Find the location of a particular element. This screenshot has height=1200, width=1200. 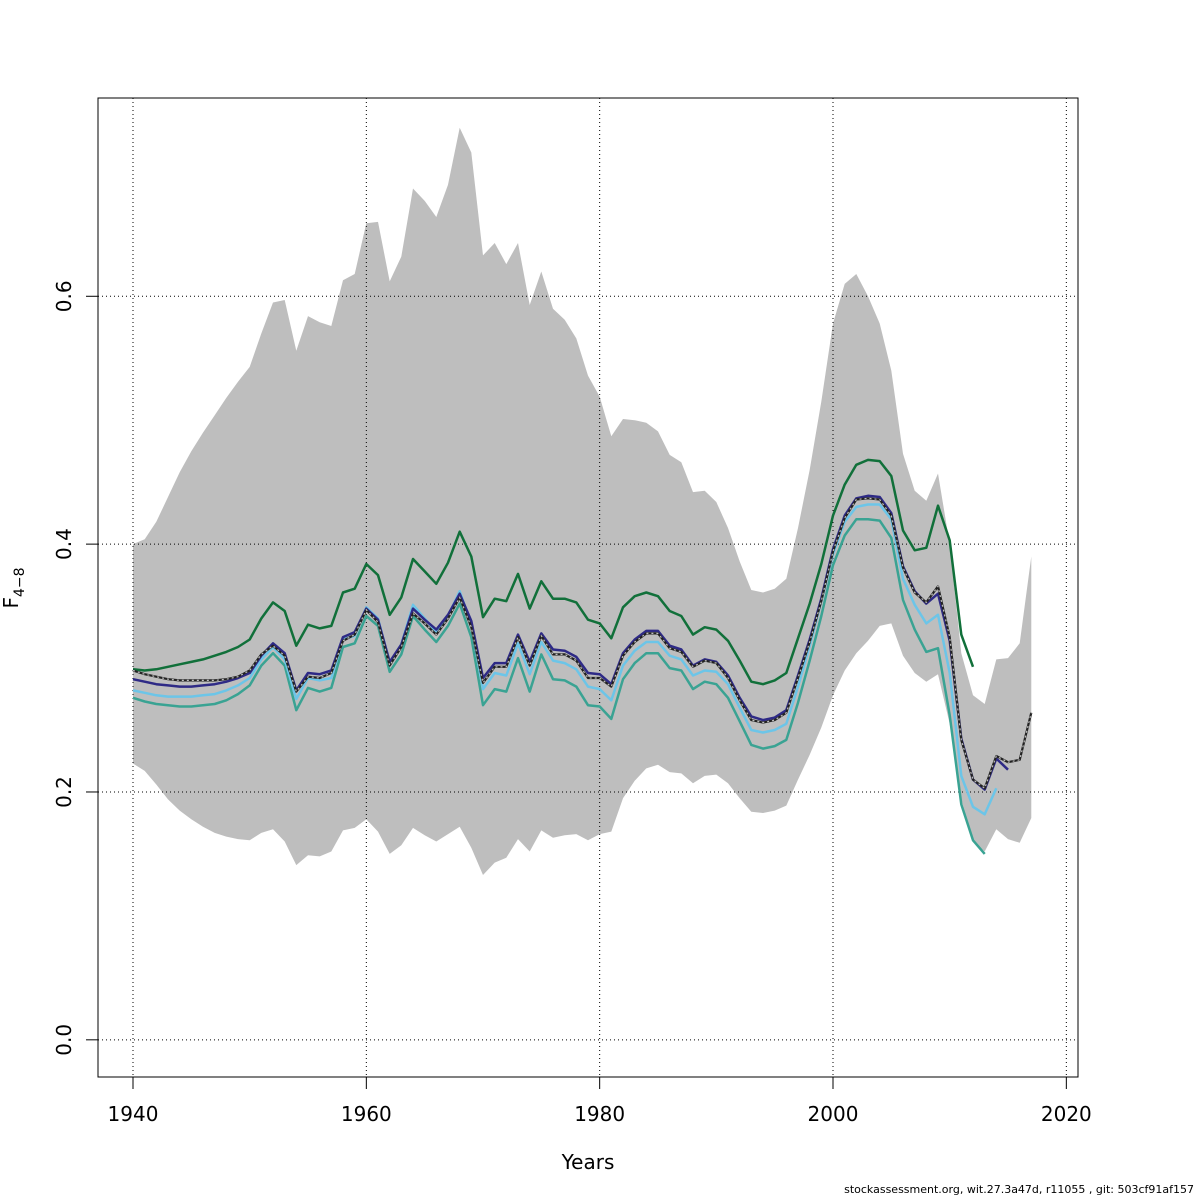

y-axis-title: F4−8 is located at coordinates (14, 587).